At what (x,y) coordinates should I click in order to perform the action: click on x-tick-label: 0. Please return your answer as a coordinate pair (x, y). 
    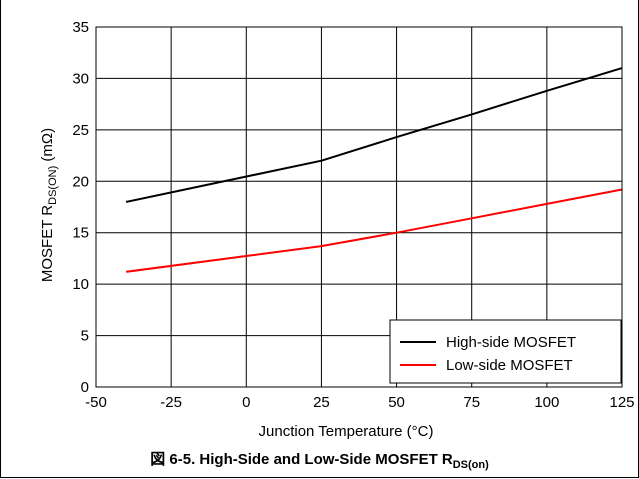
    Looking at the image, I should click on (246, 402).